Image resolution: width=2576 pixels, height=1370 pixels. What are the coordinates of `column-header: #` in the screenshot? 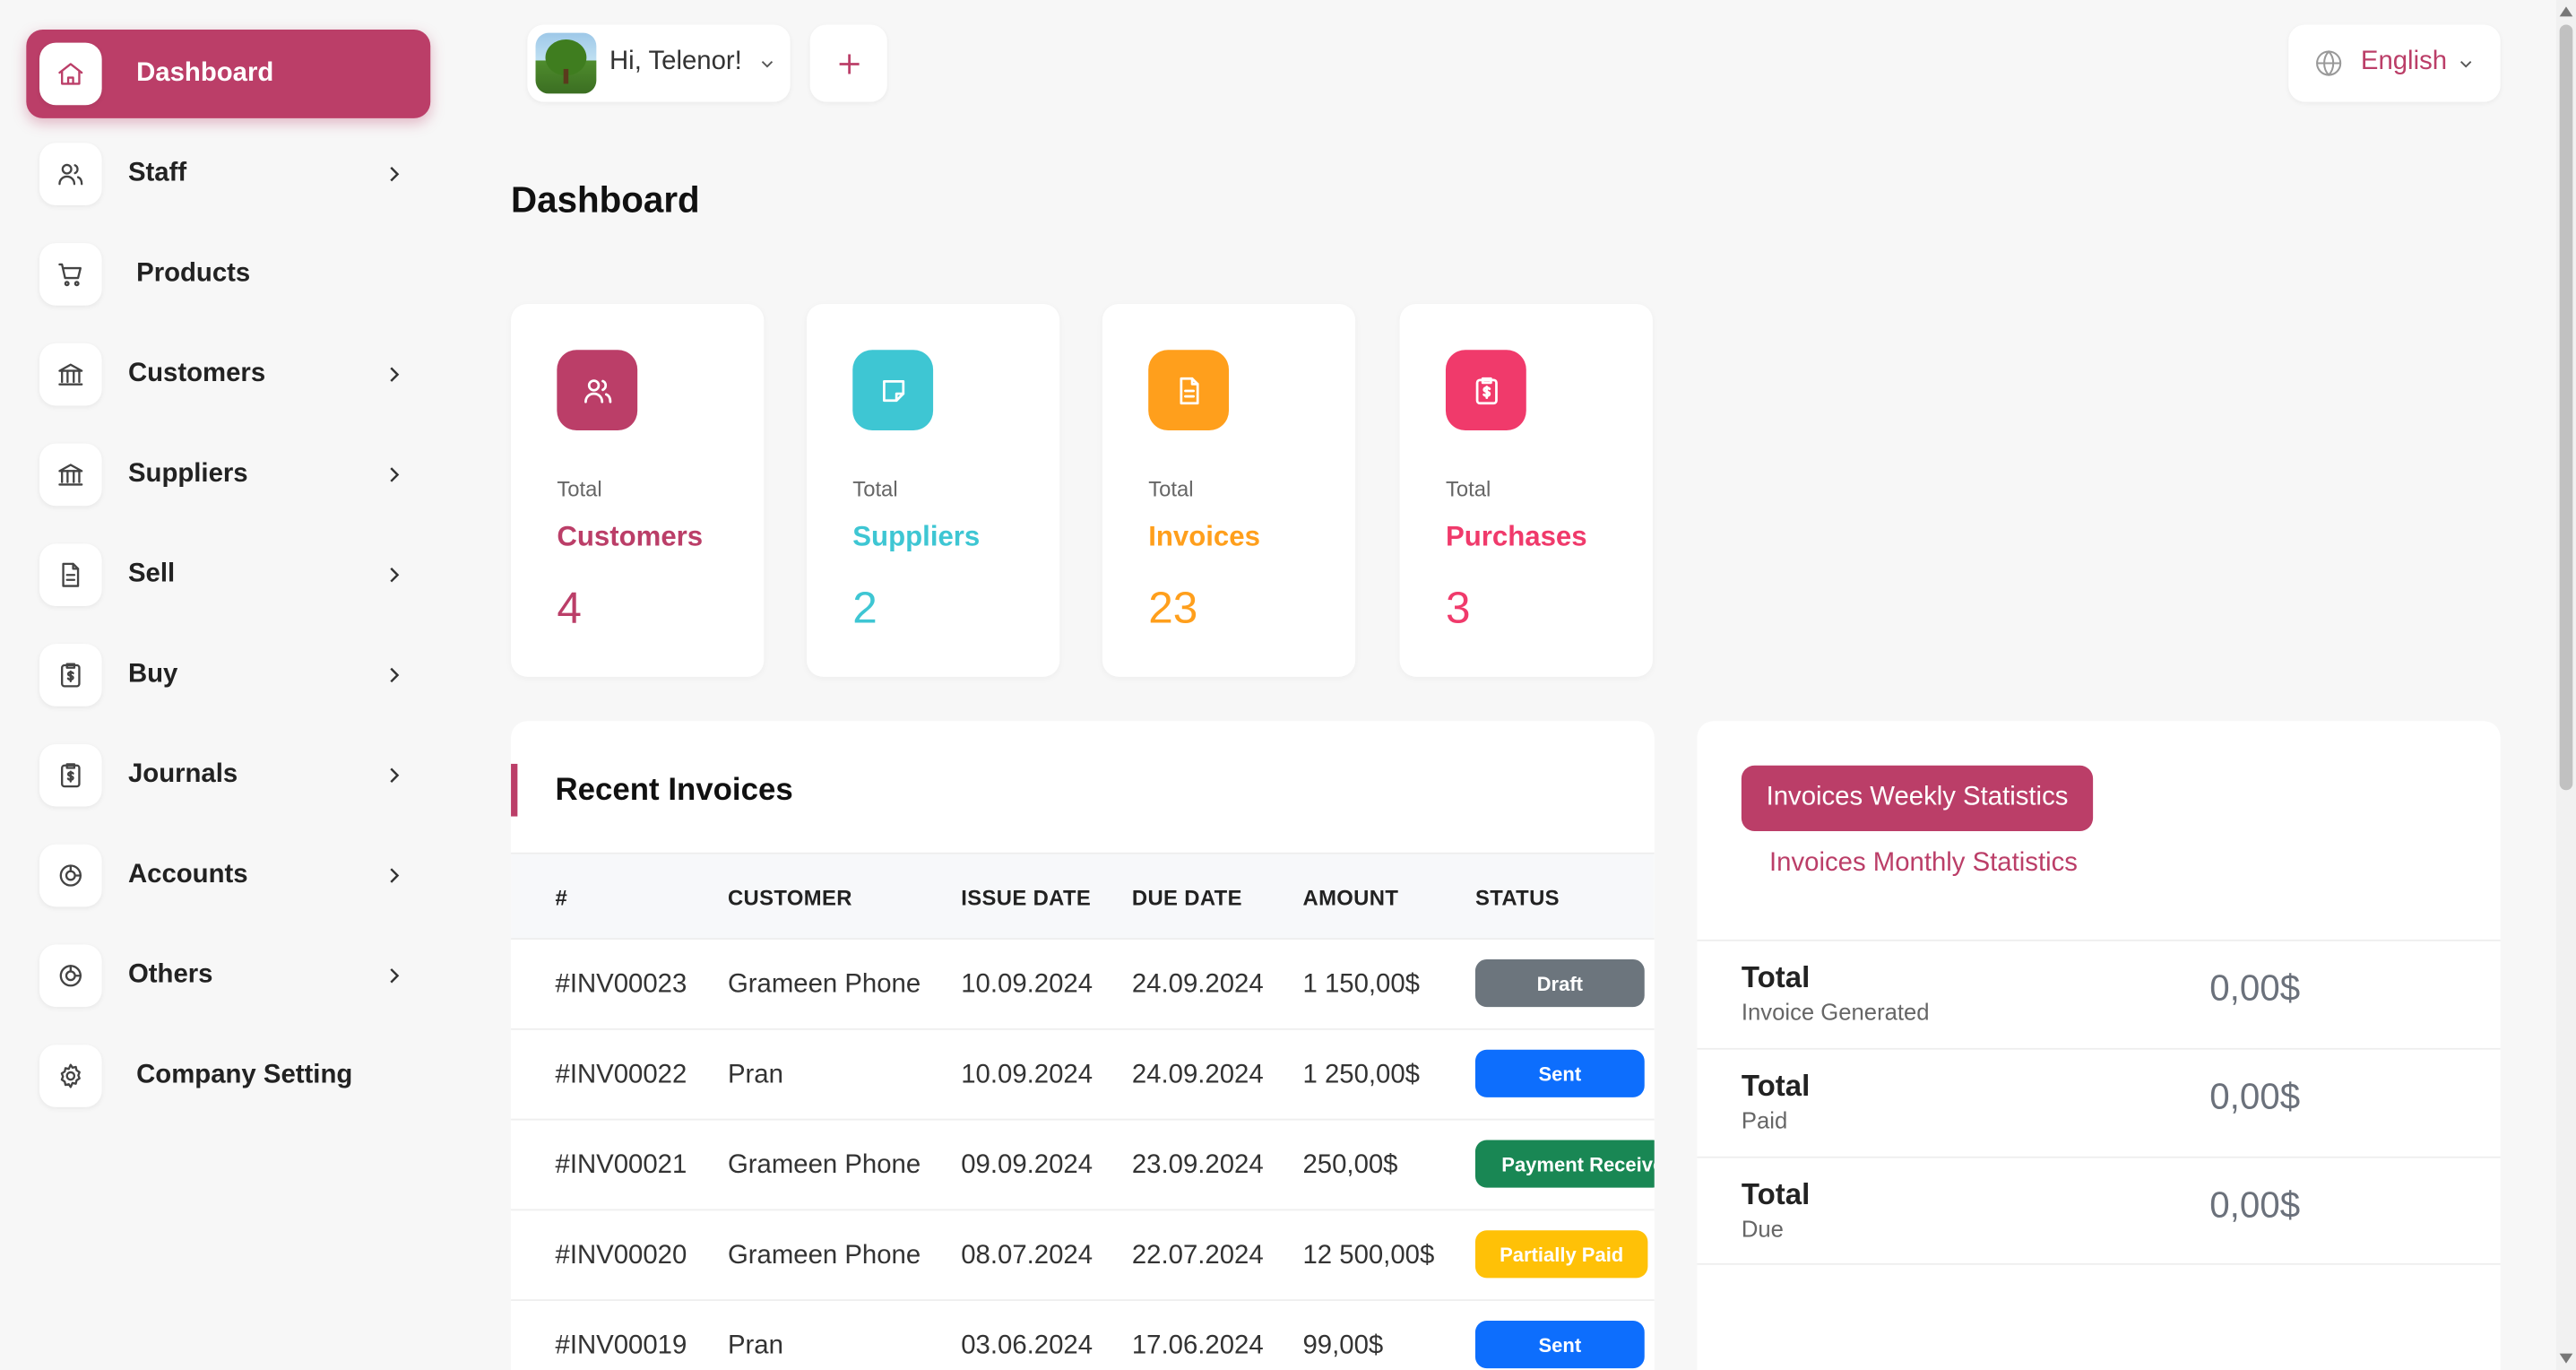 It's located at (561, 897).